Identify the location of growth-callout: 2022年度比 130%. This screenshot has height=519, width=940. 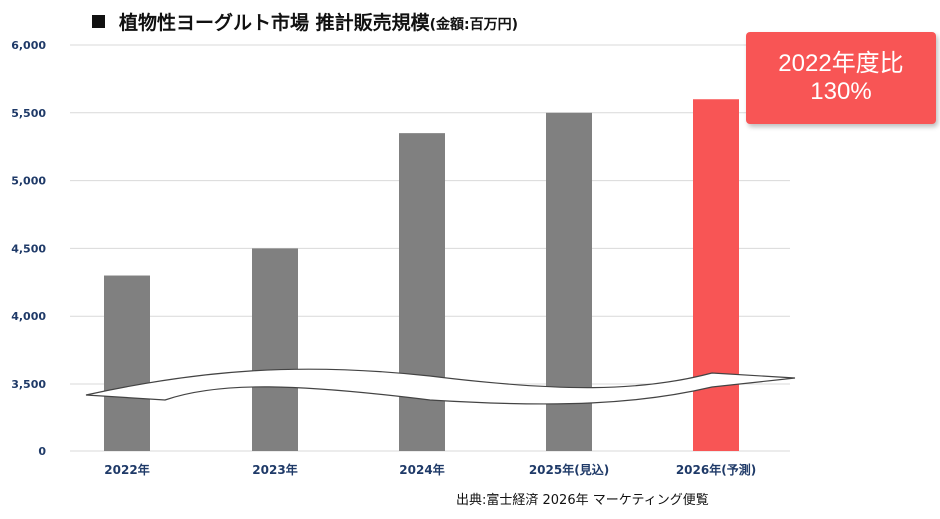
(841, 78).